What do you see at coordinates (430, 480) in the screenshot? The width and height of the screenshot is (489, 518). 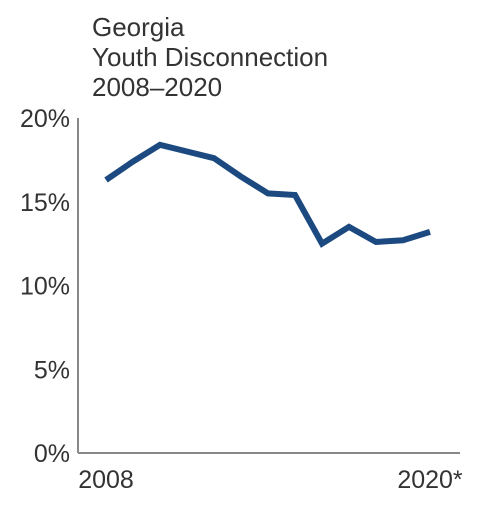 I see `x-tick-label: 2020*` at bounding box center [430, 480].